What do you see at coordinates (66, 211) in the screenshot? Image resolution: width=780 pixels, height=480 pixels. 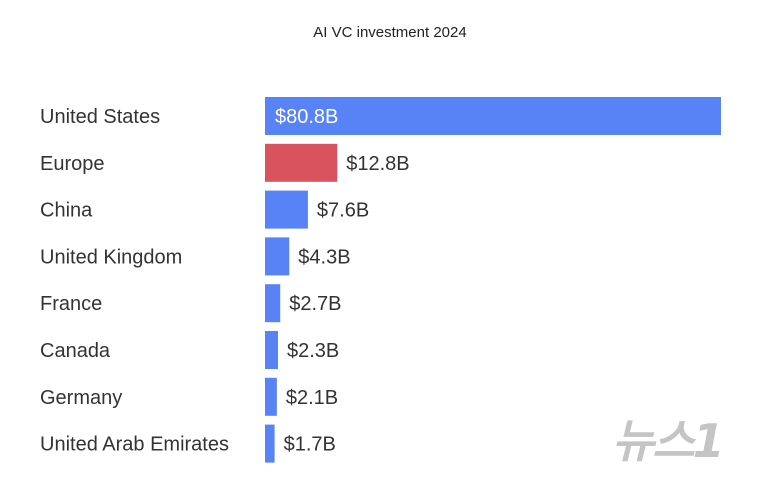 I see `category-label: China` at bounding box center [66, 211].